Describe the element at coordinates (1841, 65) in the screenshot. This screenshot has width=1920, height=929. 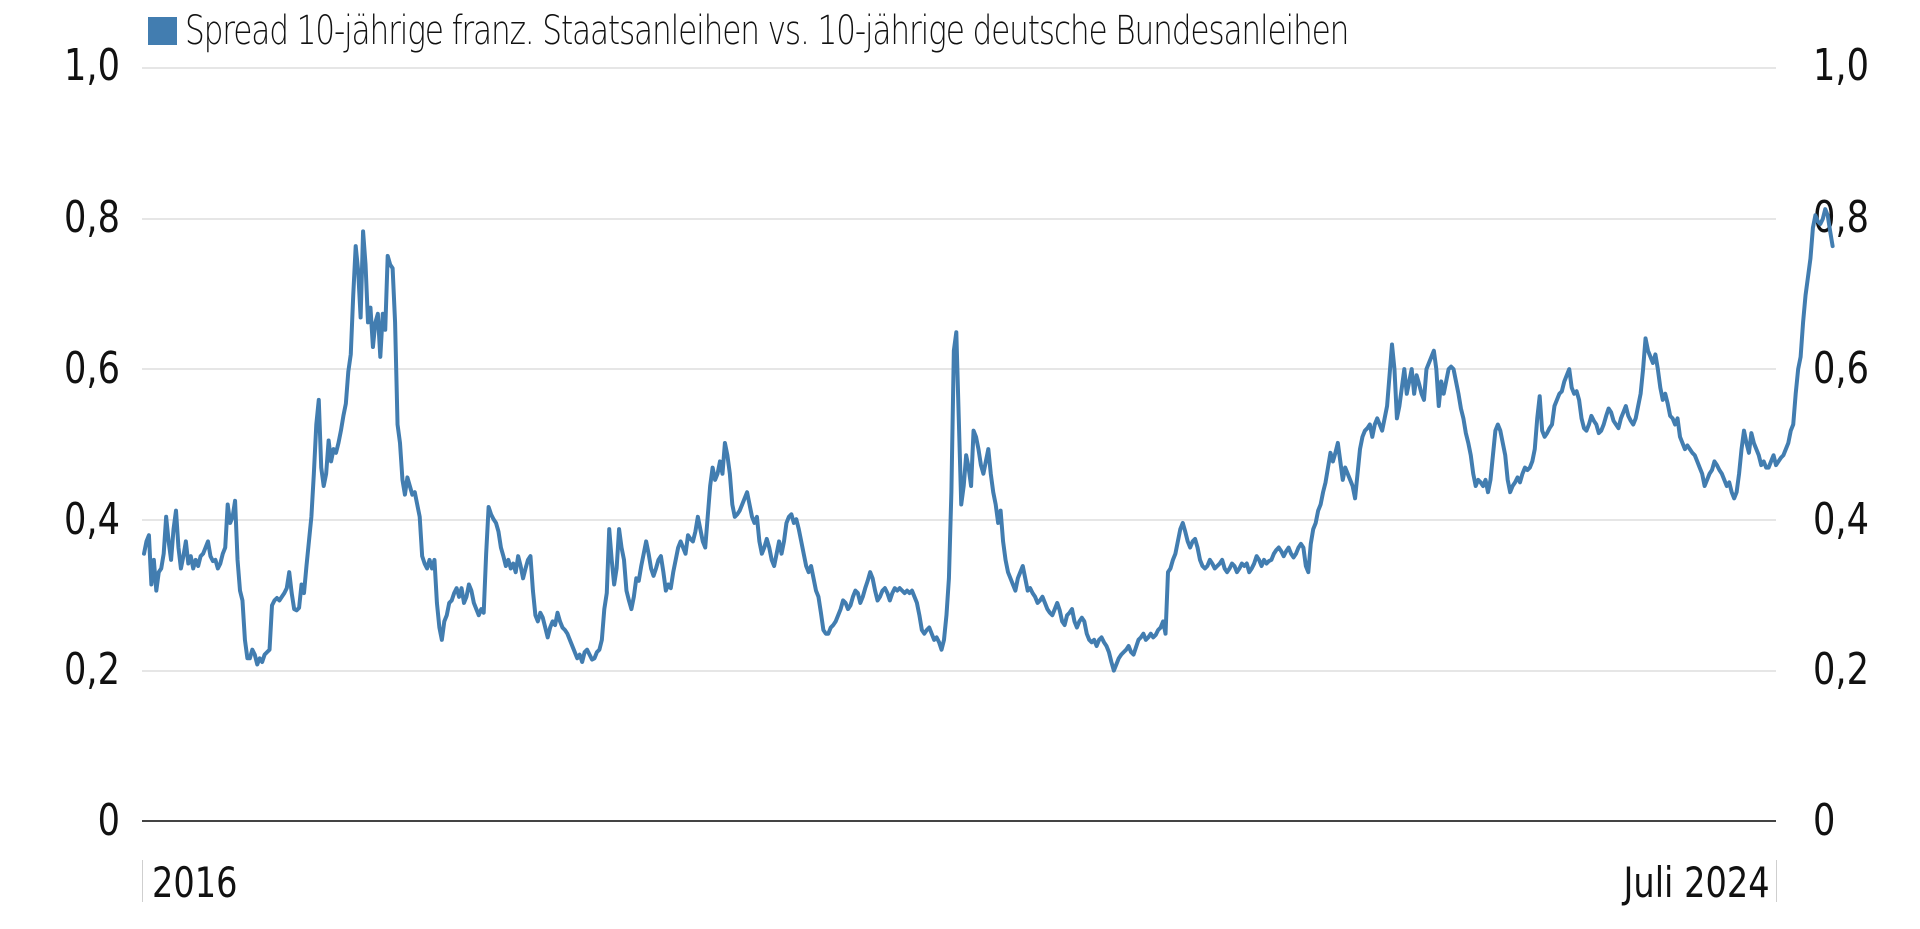
I see `y-tick-right-1.0: 1,0` at that location.